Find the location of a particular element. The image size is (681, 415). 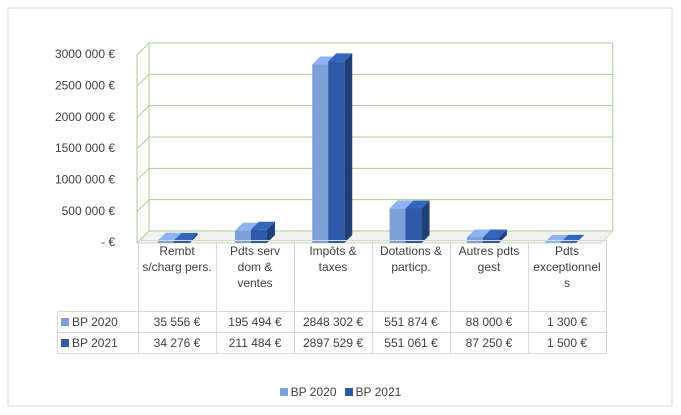

y-tick-label: - € is located at coordinates (108, 242).